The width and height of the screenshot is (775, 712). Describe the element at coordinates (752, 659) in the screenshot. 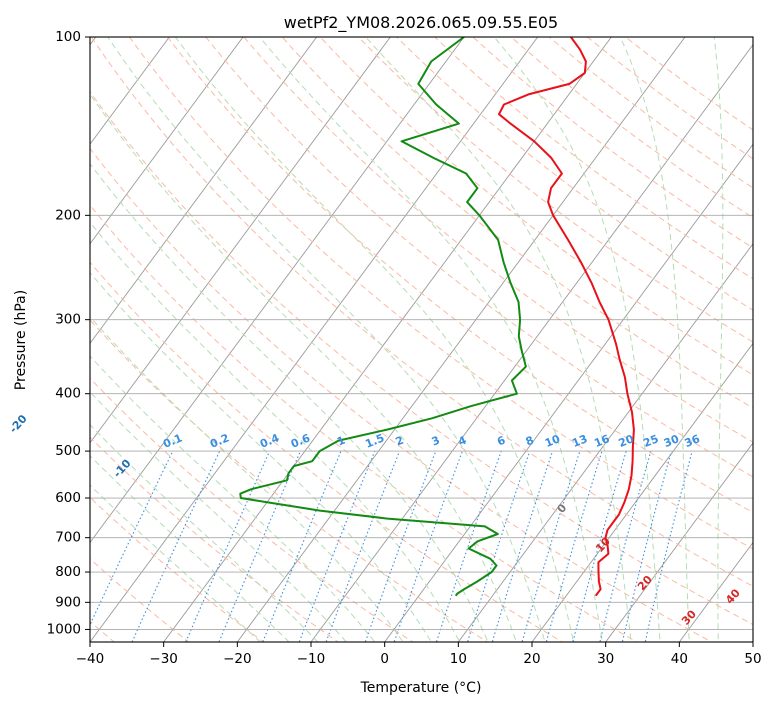

I see `x-tick-label: 50` at that location.